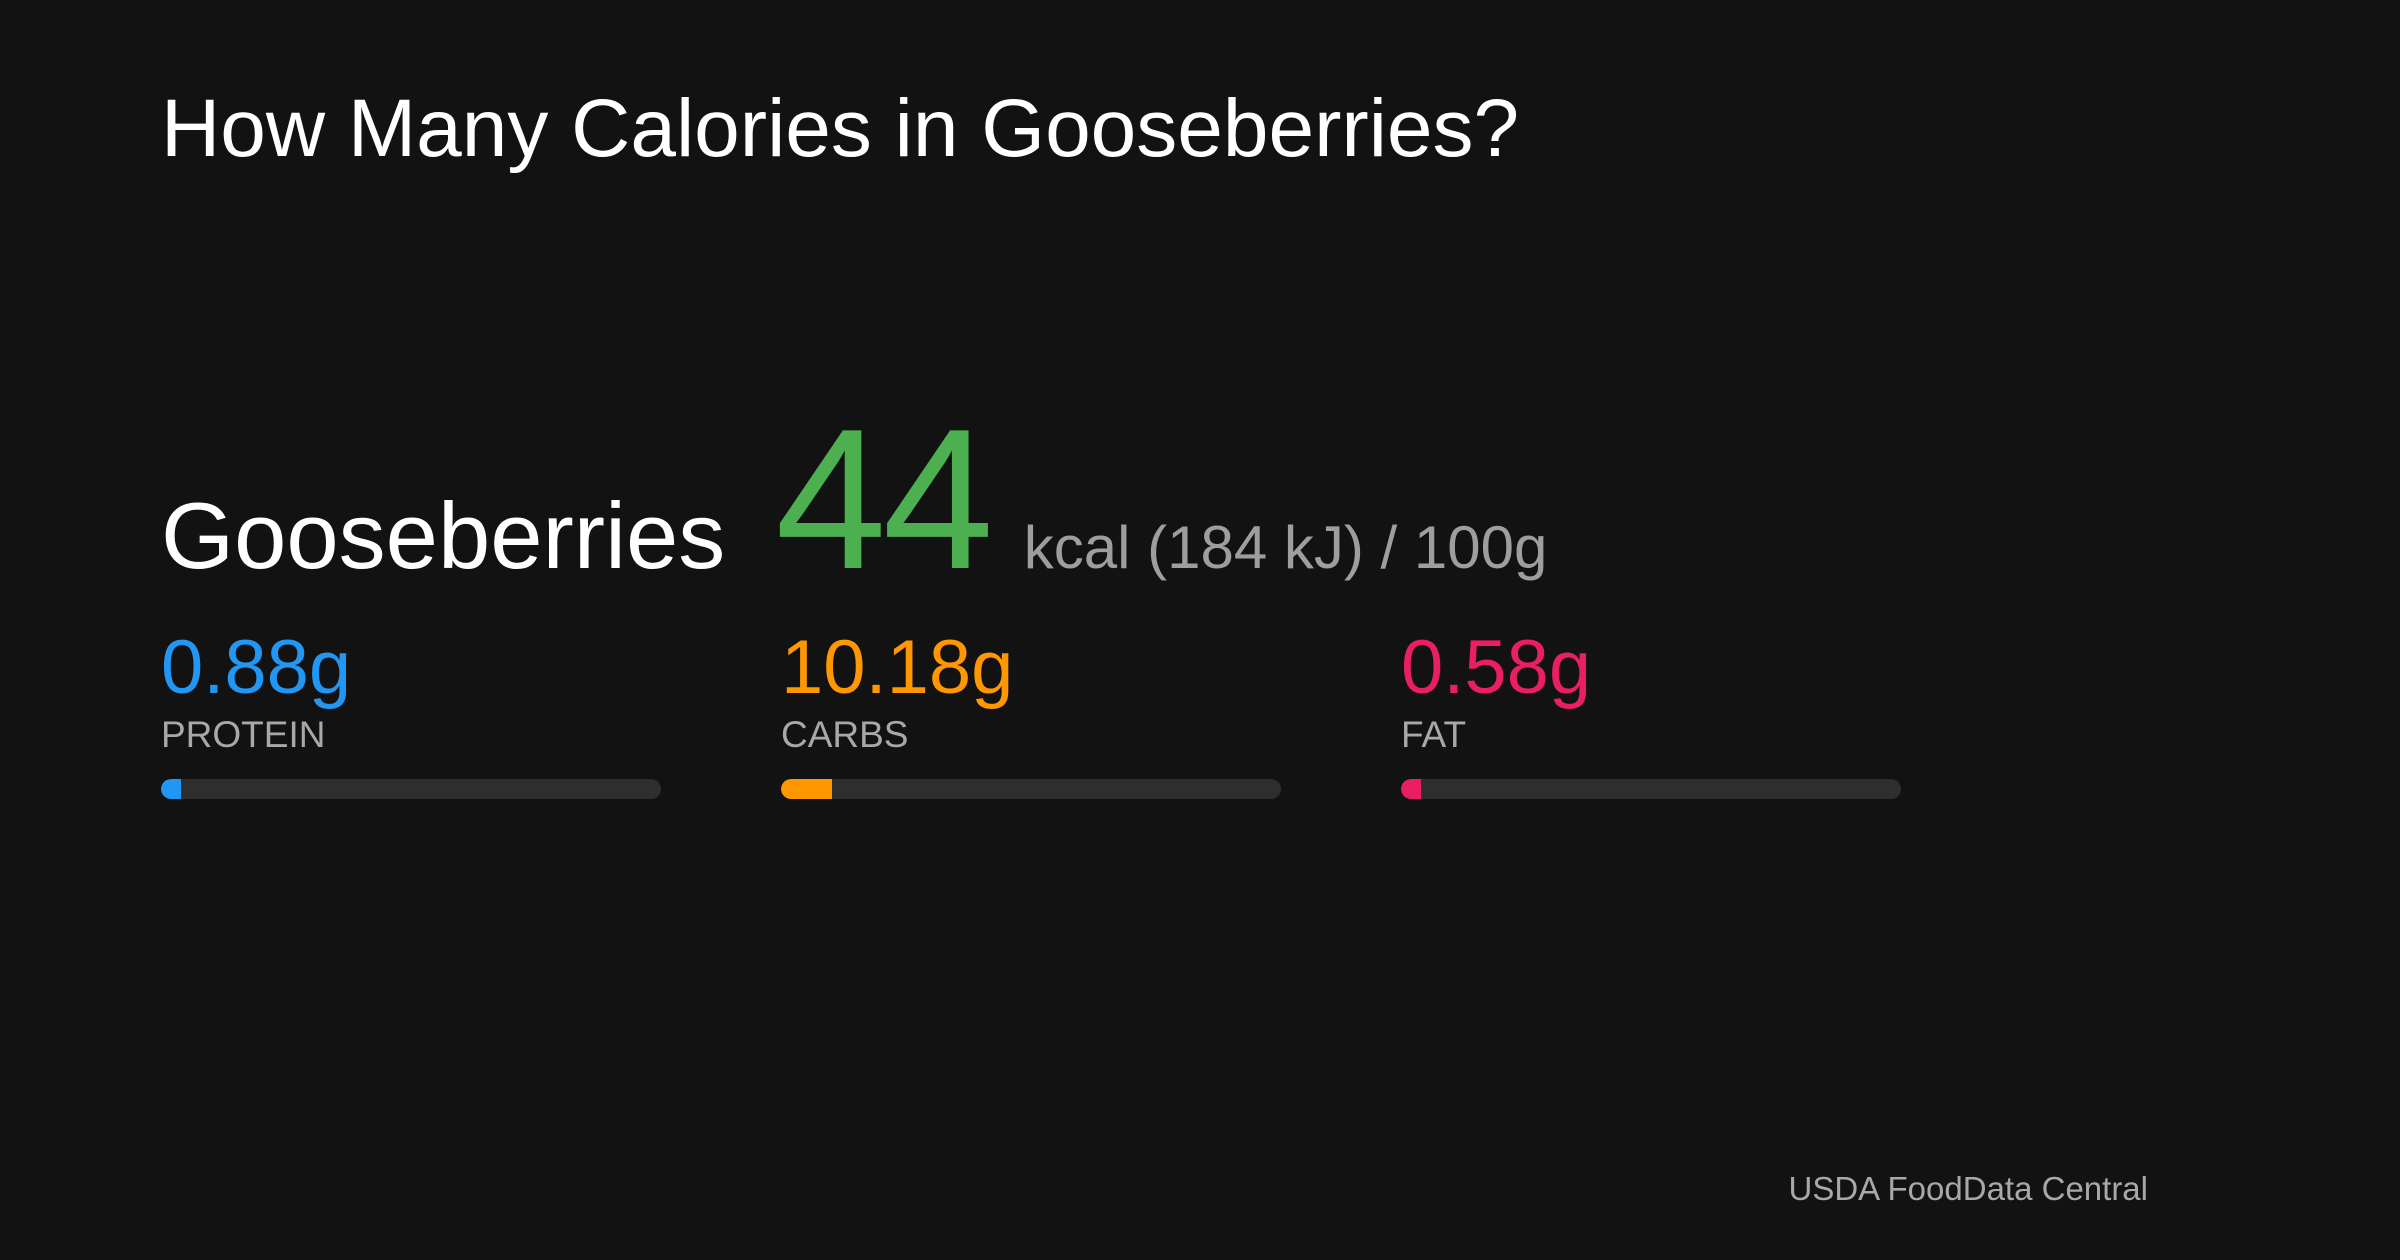 This screenshot has height=1260, width=2400. What do you see at coordinates (897, 667) in the screenshot?
I see `macro-value: 10.18g` at bounding box center [897, 667].